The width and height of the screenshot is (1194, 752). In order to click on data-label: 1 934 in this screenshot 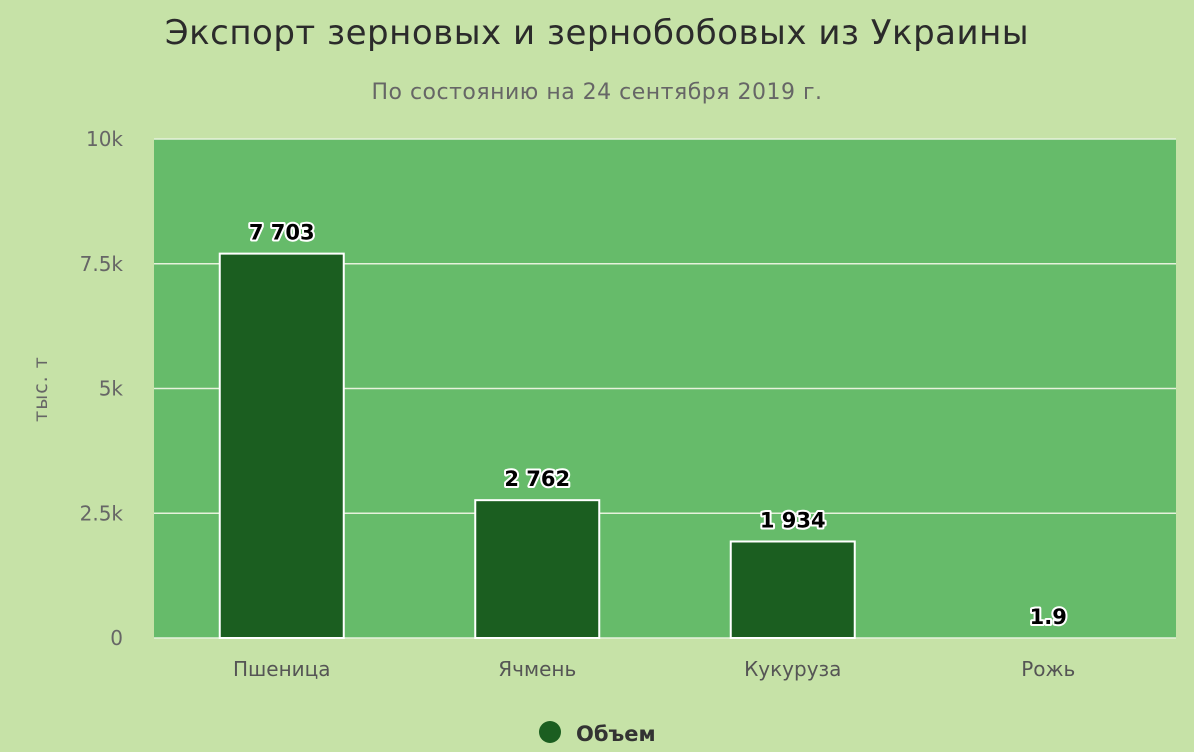, I will do `click(793, 520)`.